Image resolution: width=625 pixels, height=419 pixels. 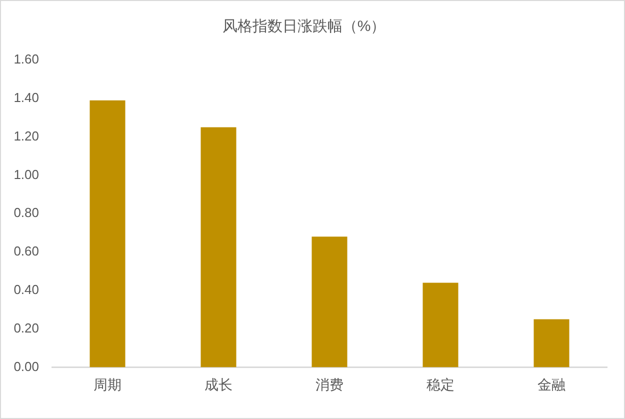 I want to click on y-tick-label: 0.20, so click(x=26, y=328).